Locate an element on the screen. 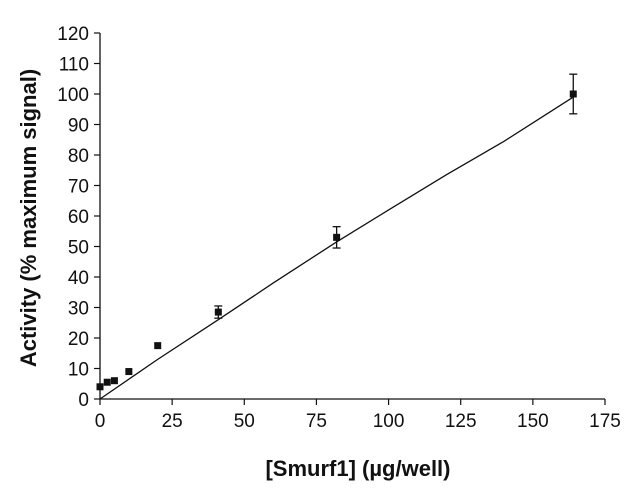 Image resolution: width=640 pixels, height=491 pixels. x-tick-label: 150 is located at coordinates (533, 421).